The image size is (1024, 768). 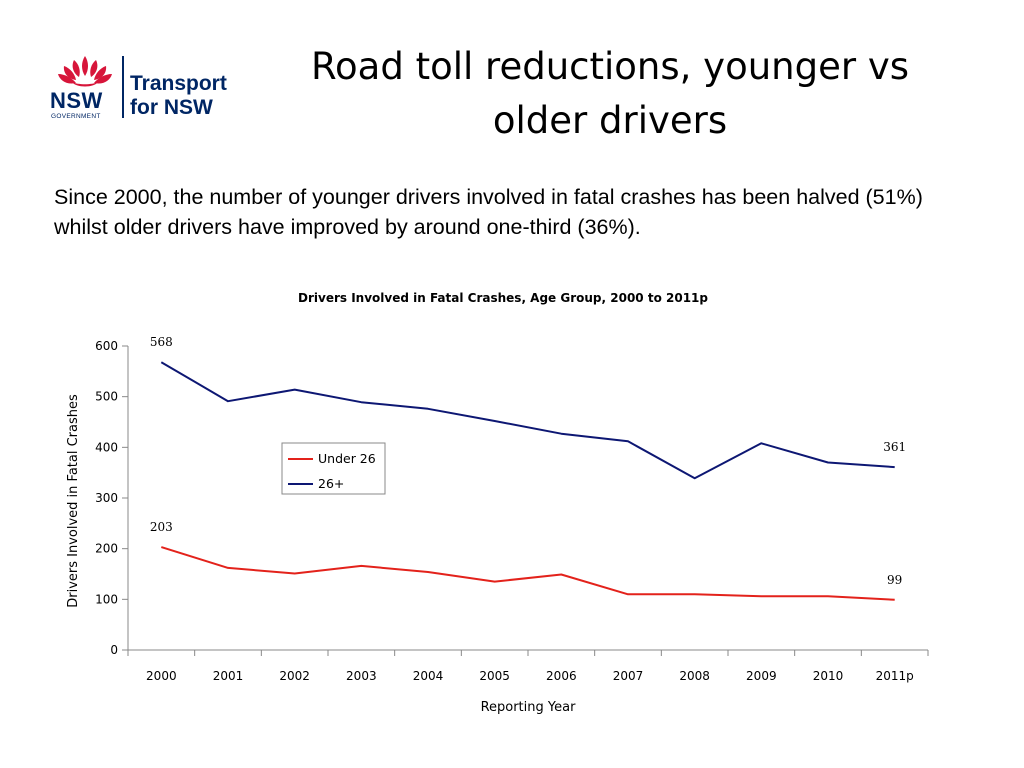 I want to click on x-tick-label: 2007, so click(x=628, y=676).